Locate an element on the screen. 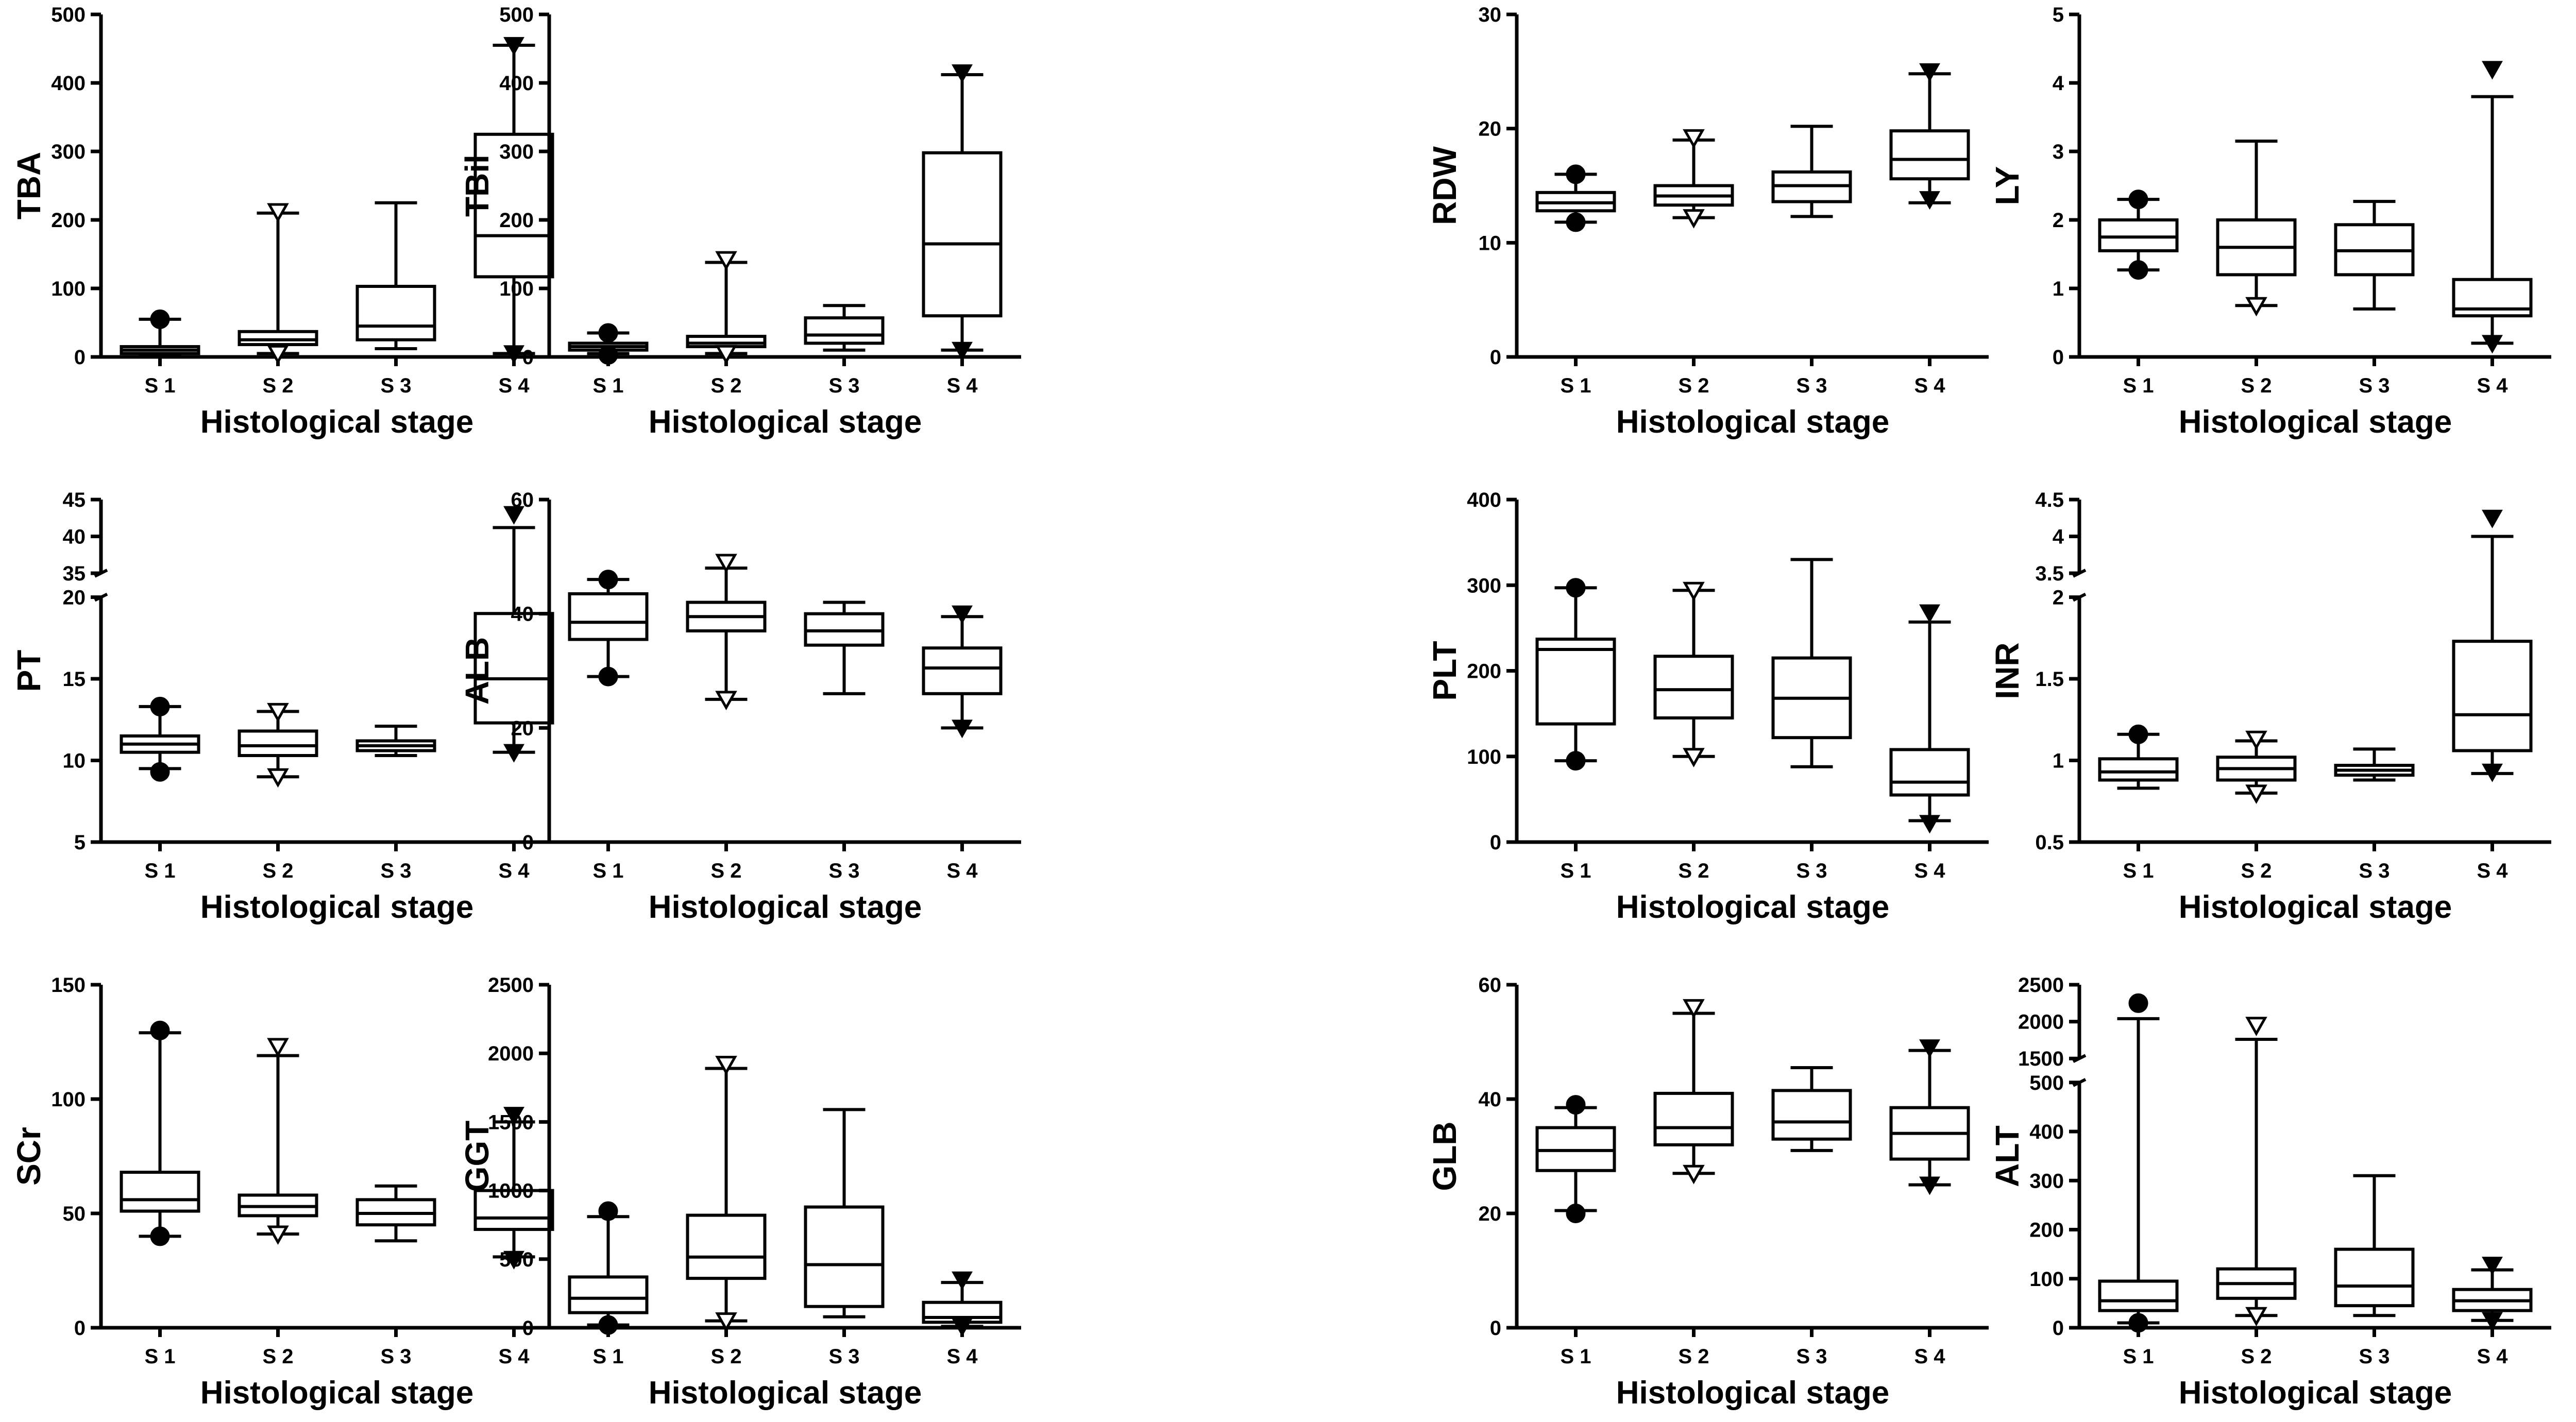 This screenshot has height=1422, width=2576. y-axis-label: PT is located at coordinates (28, 671).